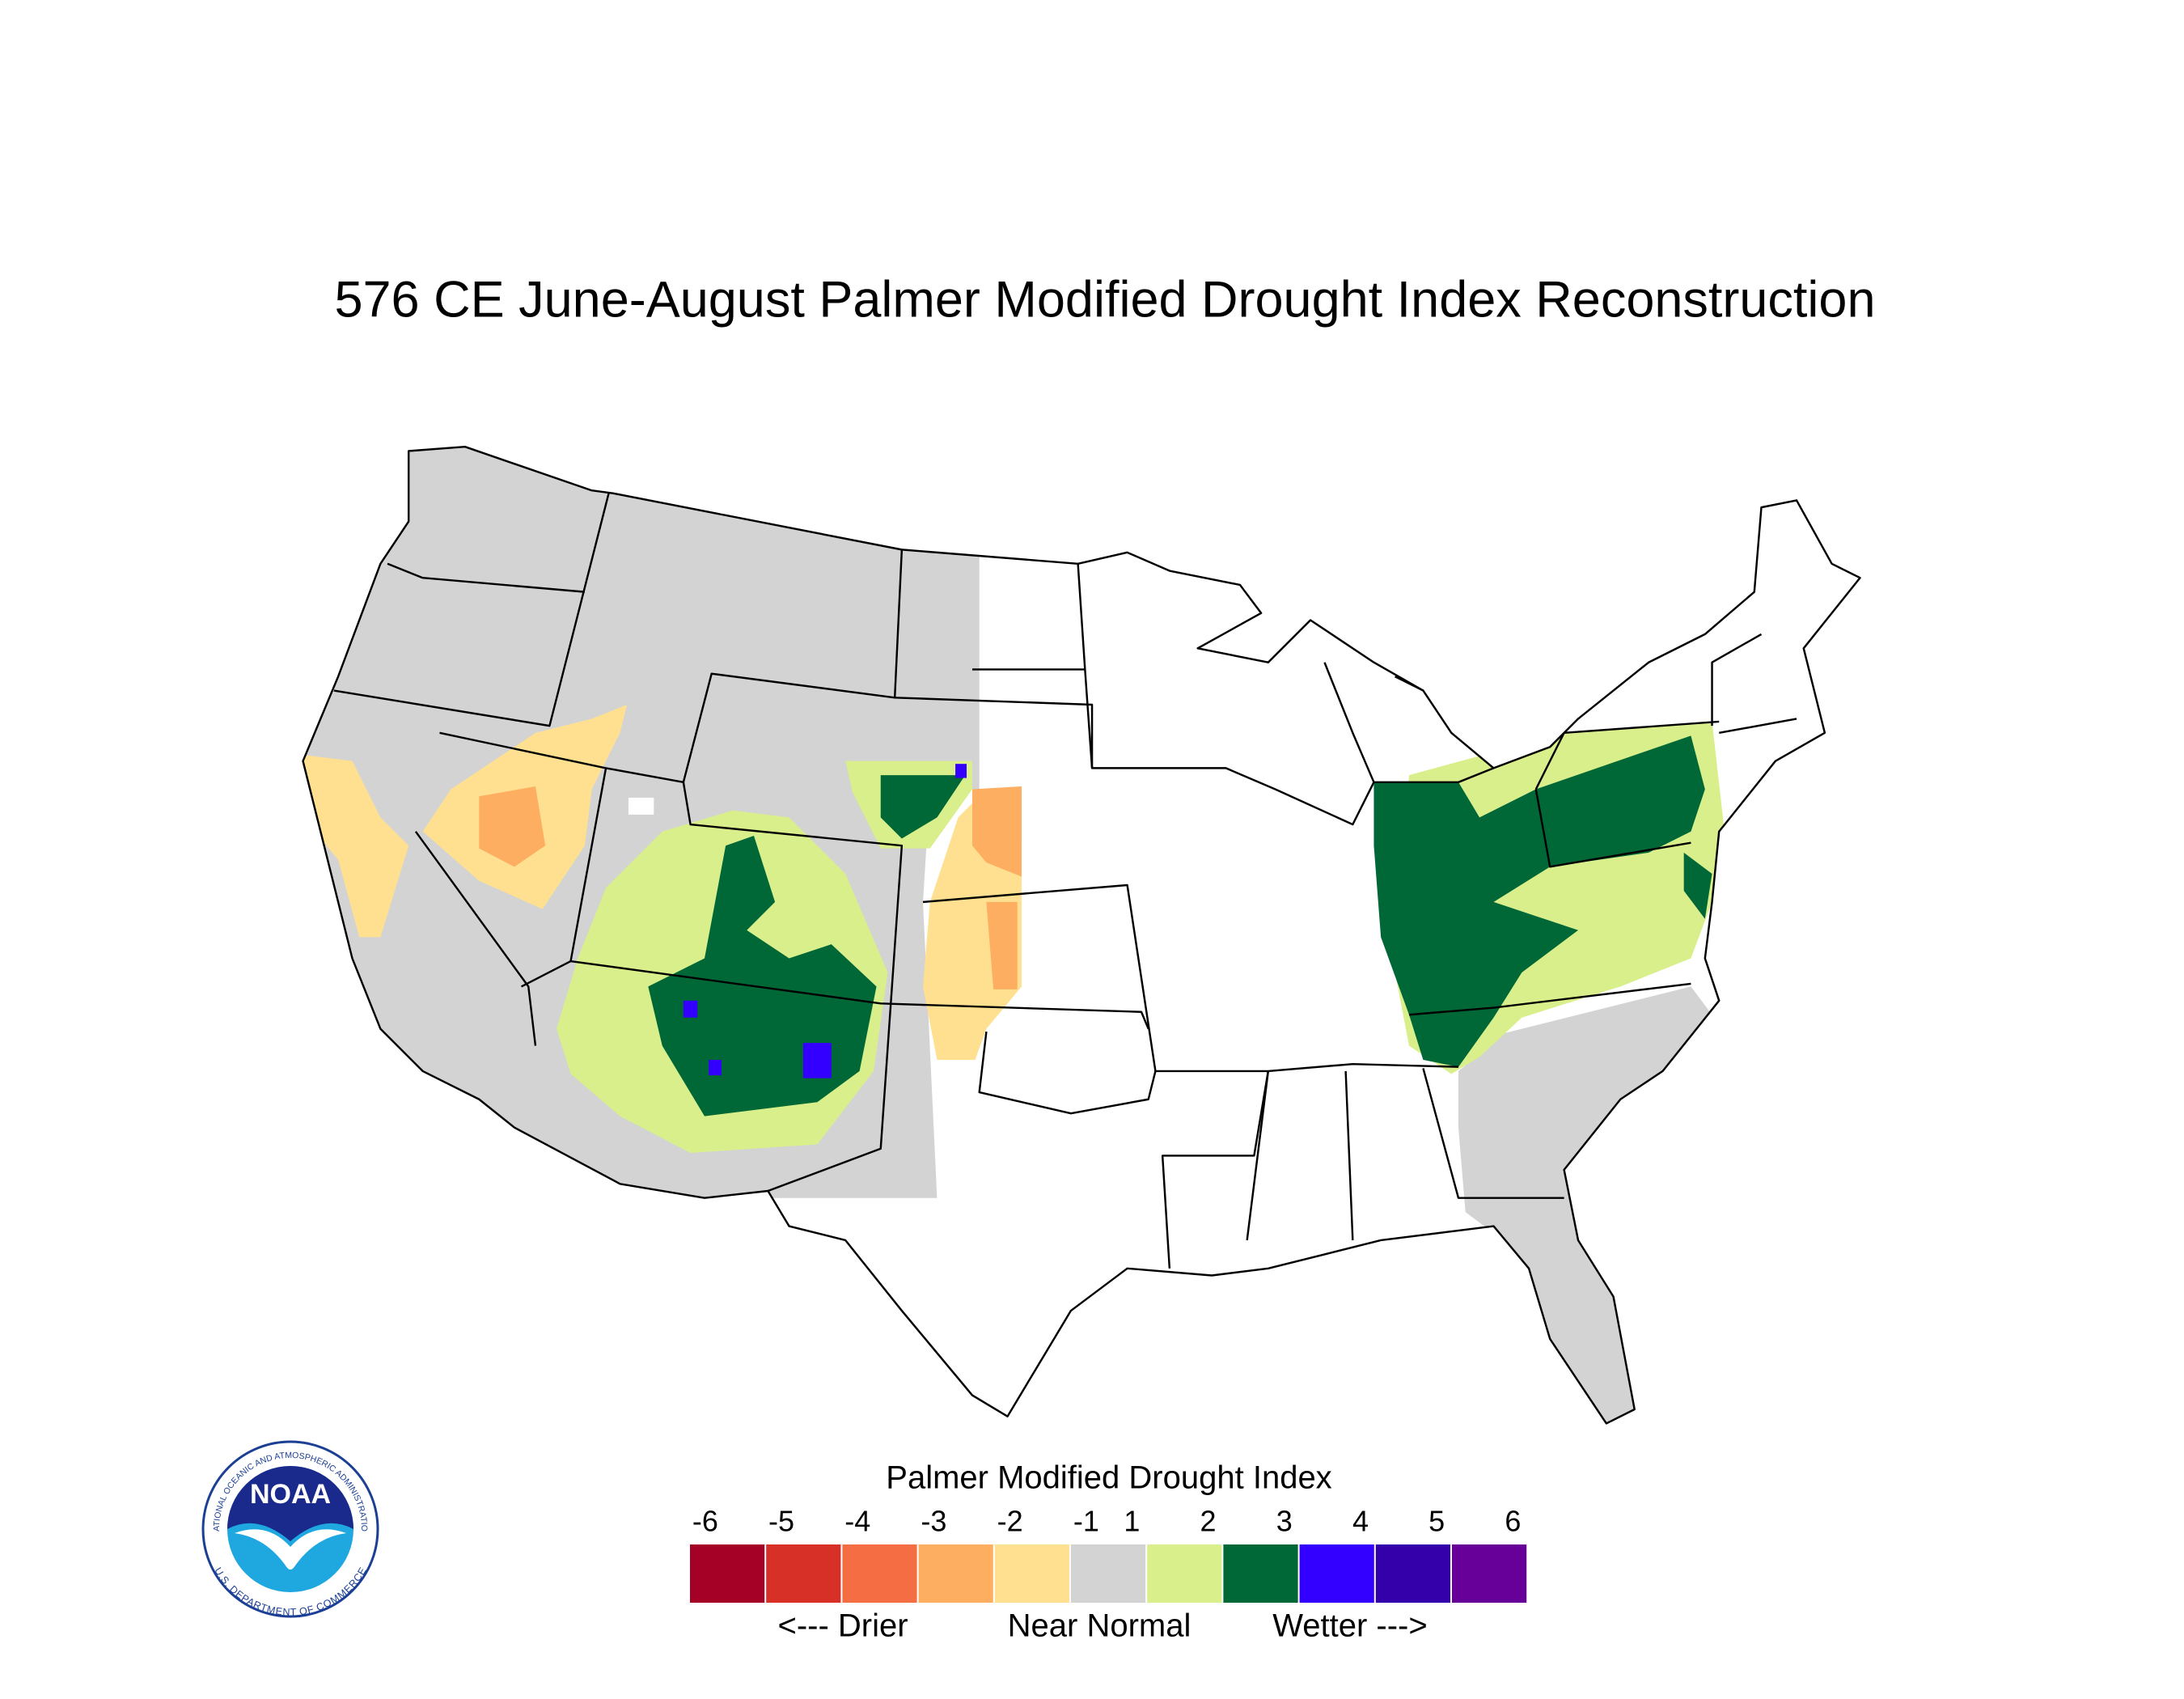 The height and width of the screenshot is (1699, 2184). Describe the element at coordinates (1086, 1521) in the screenshot. I see `legend-tick-label: -1` at that location.